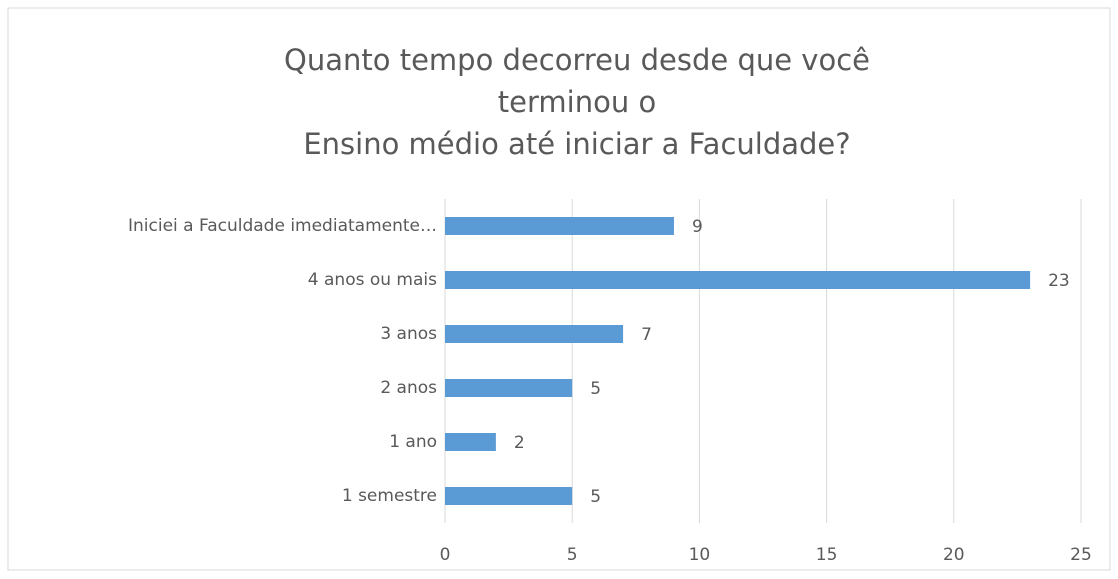 The width and height of the screenshot is (1118, 579). What do you see at coordinates (646, 335) in the screenshot?
I see `data-label: 7` at bounding box center [646, 335].